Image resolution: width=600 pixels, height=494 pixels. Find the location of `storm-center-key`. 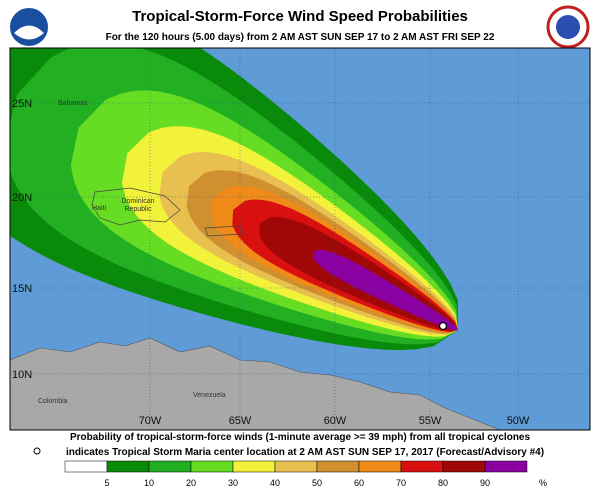

storm-center-key is located at coordinates (37, 451).